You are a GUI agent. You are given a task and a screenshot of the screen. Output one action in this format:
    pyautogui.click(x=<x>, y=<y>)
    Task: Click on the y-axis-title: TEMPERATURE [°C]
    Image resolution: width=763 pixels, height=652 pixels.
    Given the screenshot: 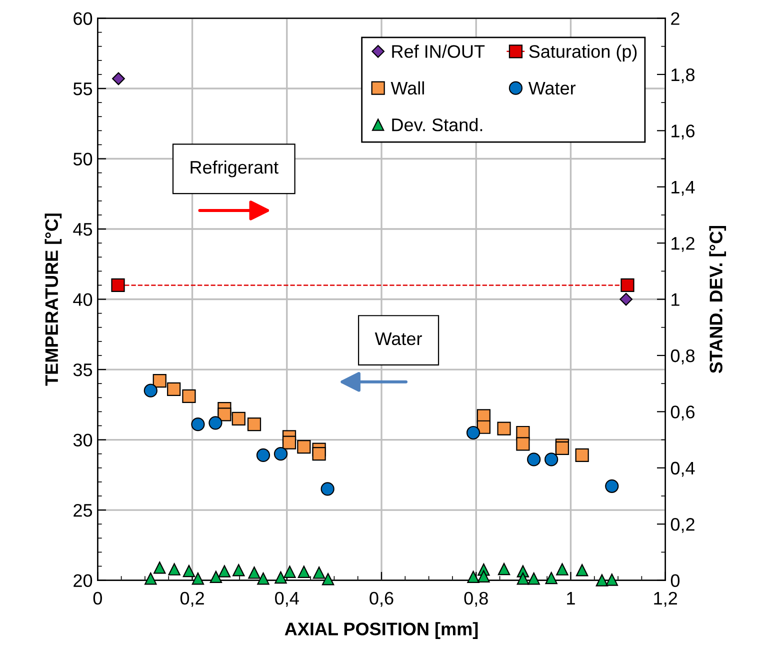 What is the action you would take?
    pyautogui.click(x=53, y=300)
    